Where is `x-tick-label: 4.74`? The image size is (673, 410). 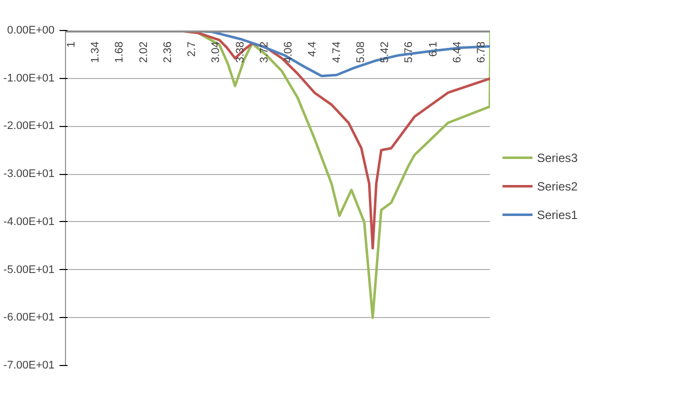
x-tick-label: 4.74 is located at coordinates (336, 52).